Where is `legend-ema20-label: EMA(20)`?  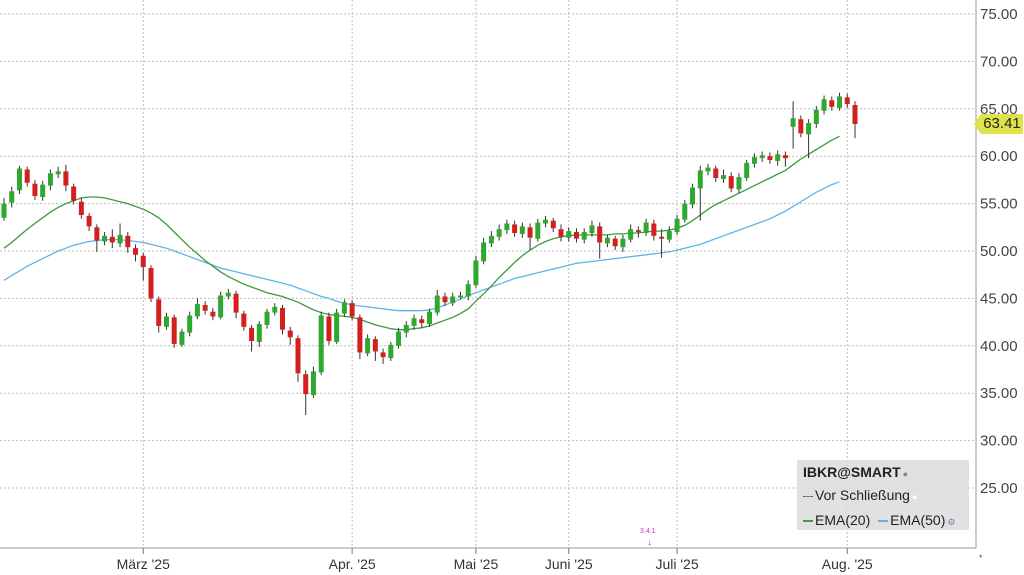 legend-ema20-label: EMA(20) is located at coordinates (843, 520).